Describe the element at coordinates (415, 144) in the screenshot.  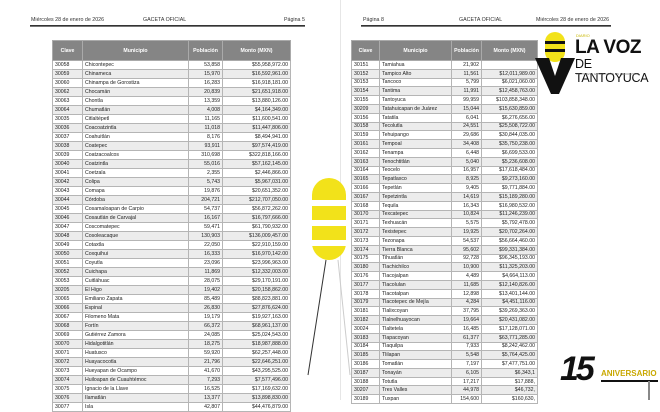
I see `municipio-cell: Tempoal` at that location.